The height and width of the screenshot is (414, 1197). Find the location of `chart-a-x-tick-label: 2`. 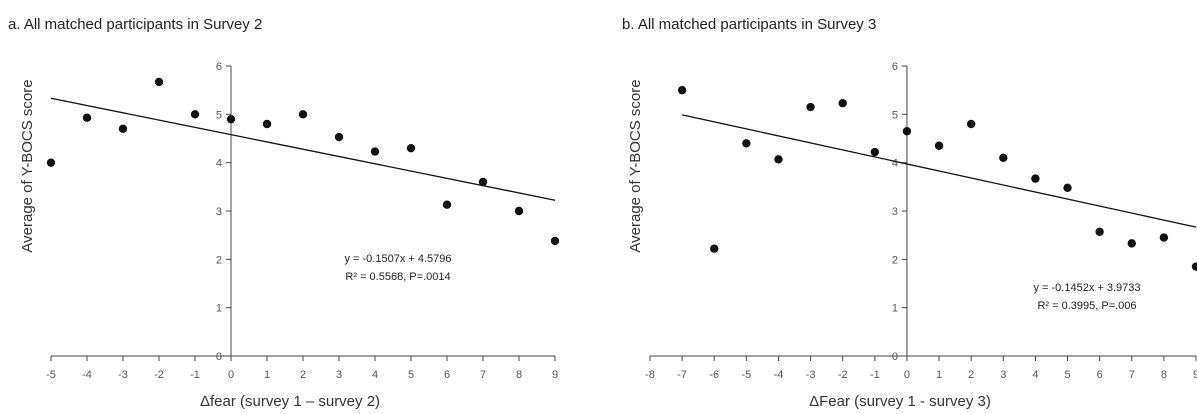

chart-a-x-tick-label: 2 is located at coordinates (303, 375).